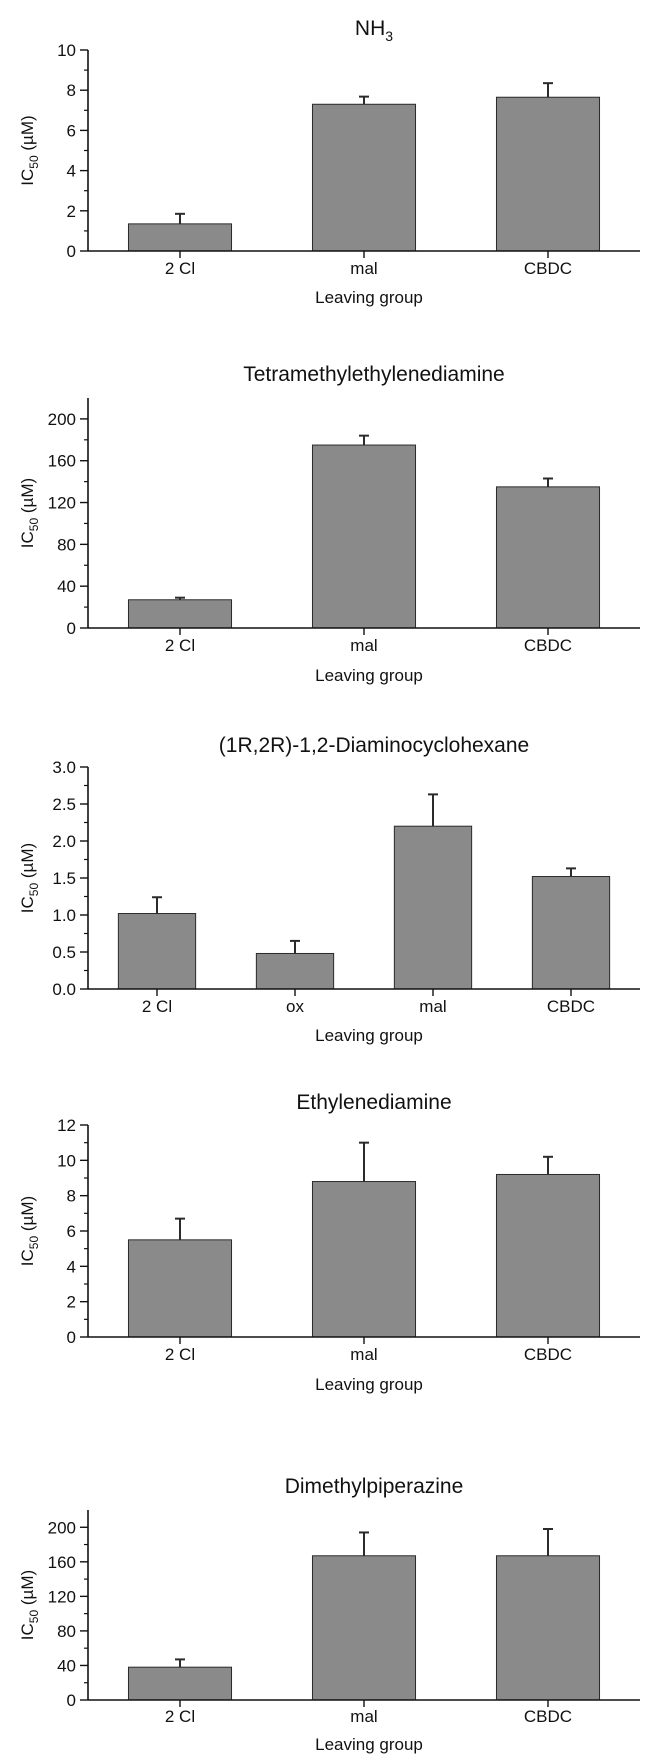 This screenshot has width=652, height=1762. Describe the element at coordinates (64, 878) in the screenshot. I see `y-tick-label: 1.5` at that location.